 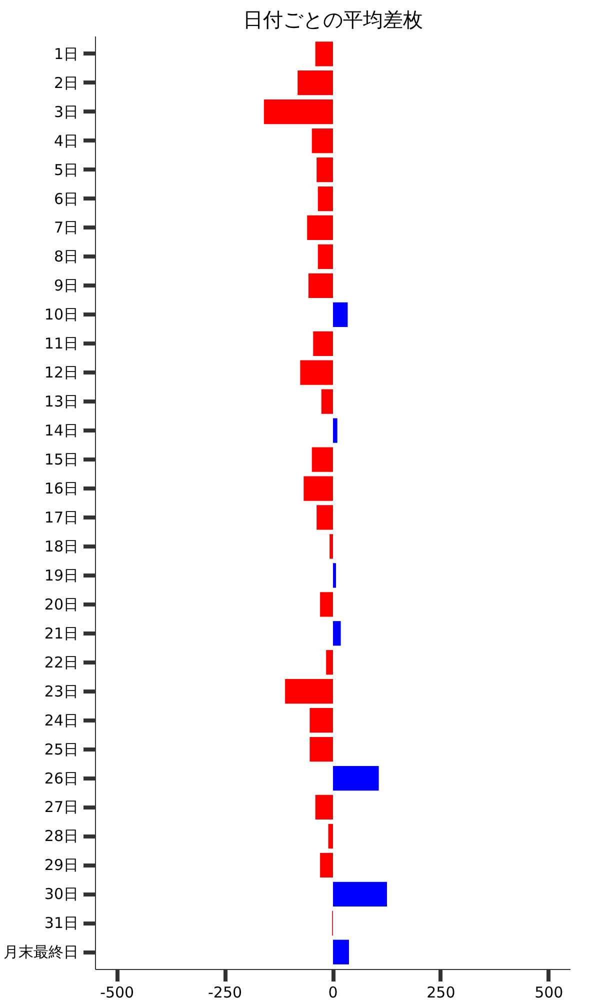 What do you see at coordinates (61, 315) in the screenshot?
I see `y-tick-label: 10日` at bounding box center [61, 315].